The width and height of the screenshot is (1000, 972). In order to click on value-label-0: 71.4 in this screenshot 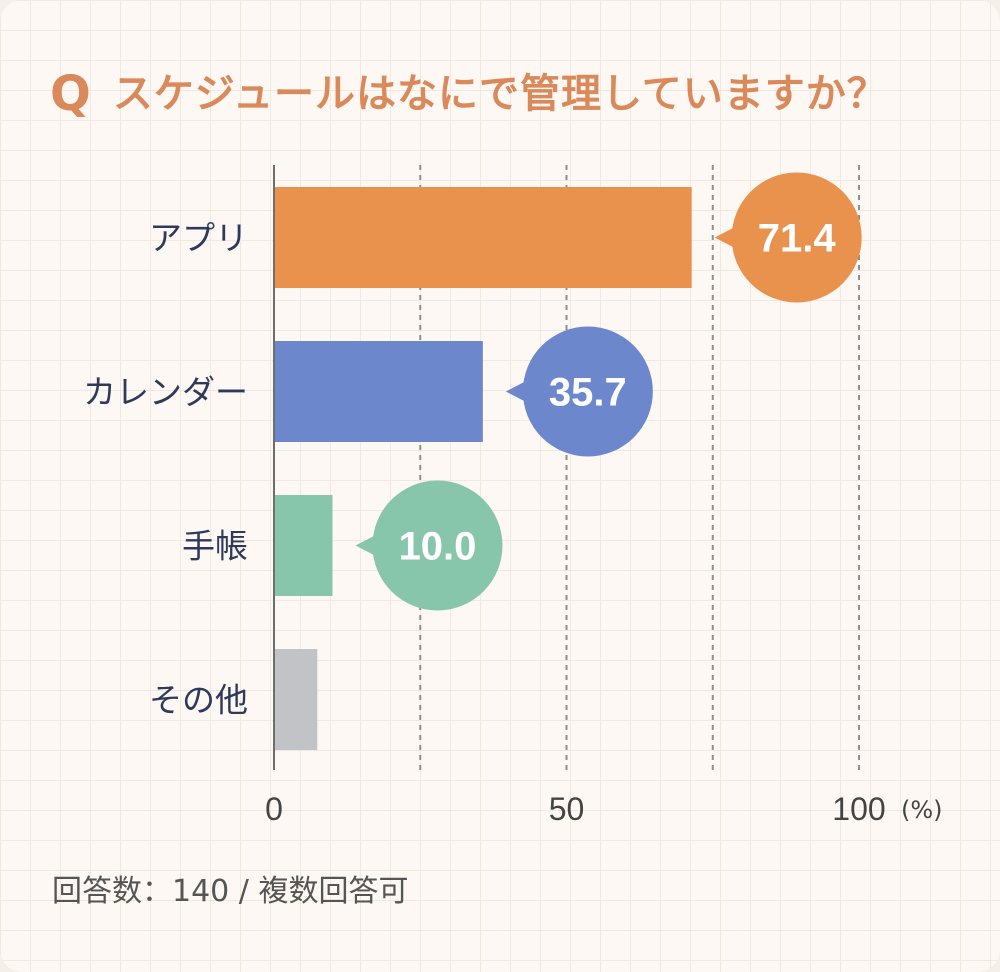, I will do `click(797, 239)`.